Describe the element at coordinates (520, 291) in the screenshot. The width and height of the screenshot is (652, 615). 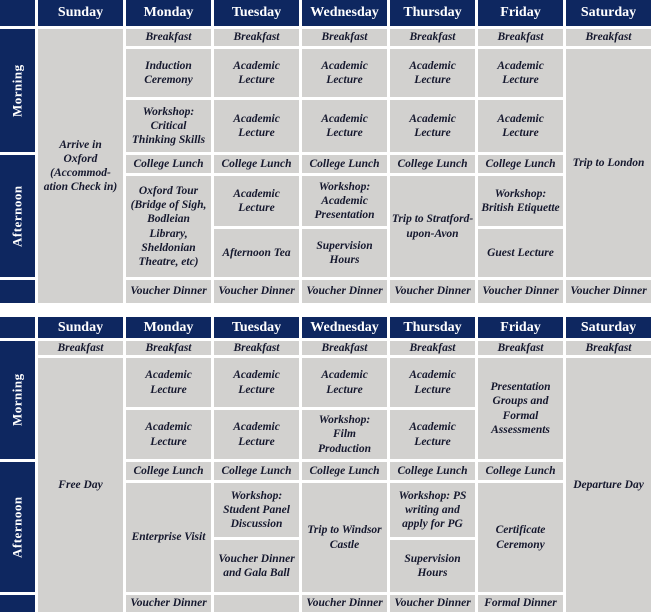
I see `cell-friday-r8: Voucher Dinner` at that location.